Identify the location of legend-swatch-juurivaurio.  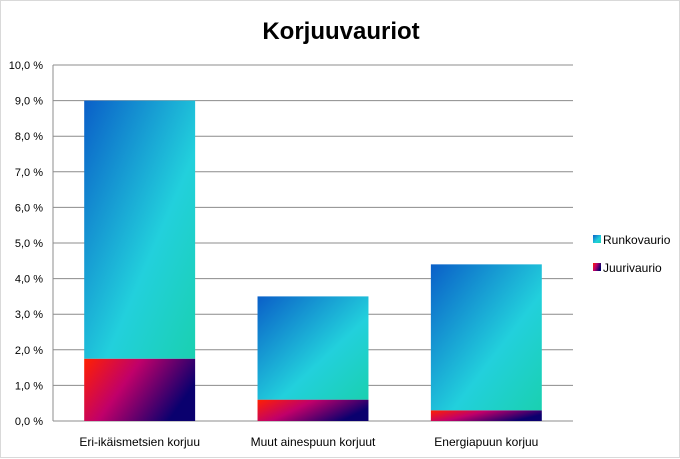
(597, 267).